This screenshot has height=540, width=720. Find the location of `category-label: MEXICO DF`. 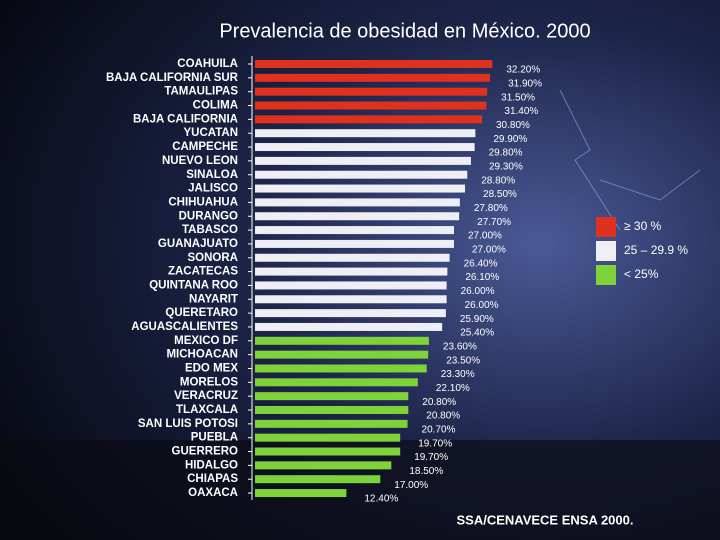

category-label: MEXICO DF is located at coordinates (206, 341).